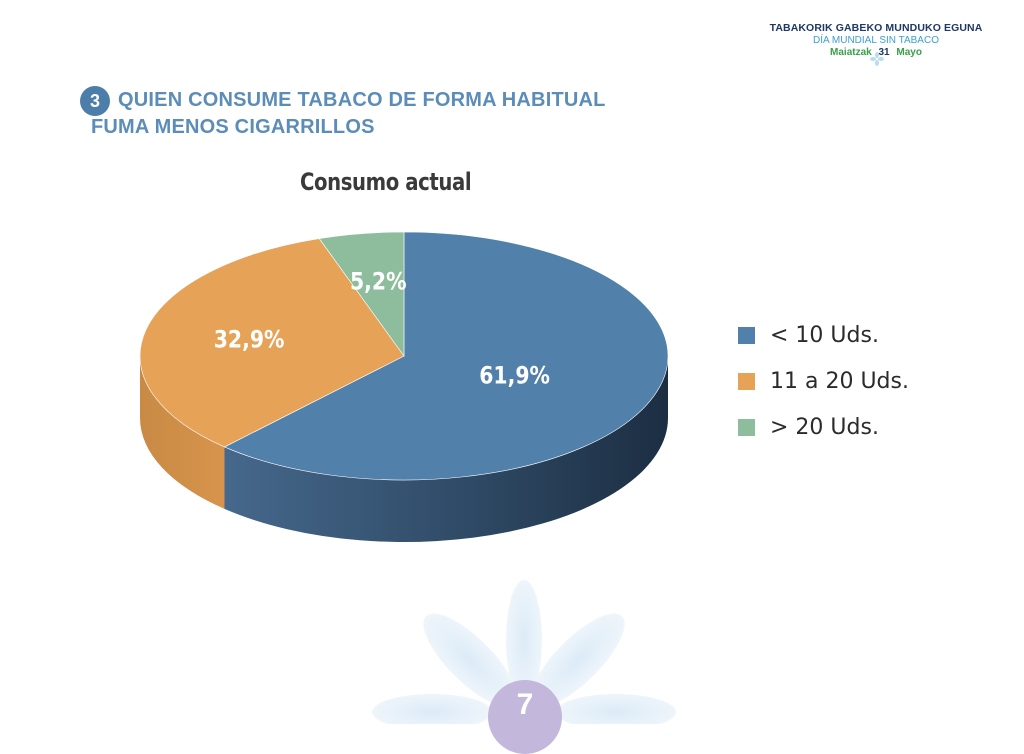  What do you see at coordinates (877, 59) in the screenshot?
I see `flower-logo-icon` at bounding box center [877, 59].